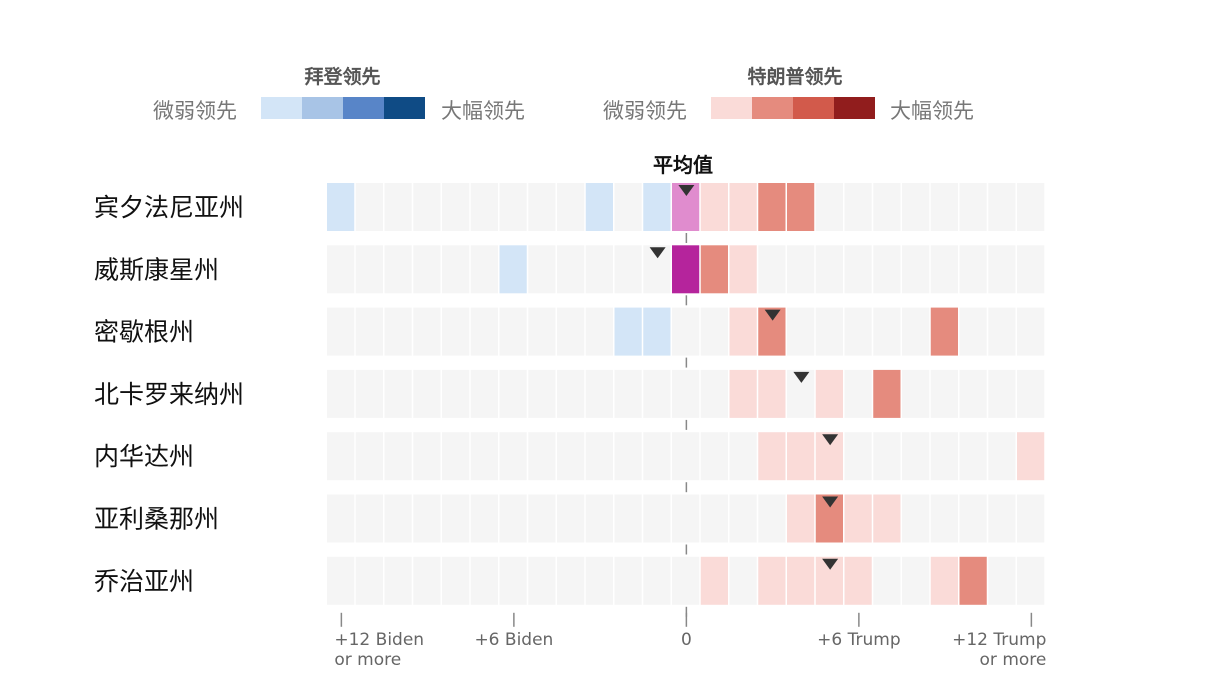 This screenshot has width=1229, height=697. Describe the element at coordinates (169, 207) in the screenshot. I see `state-label: 宾夕法尼亚州` at that location.